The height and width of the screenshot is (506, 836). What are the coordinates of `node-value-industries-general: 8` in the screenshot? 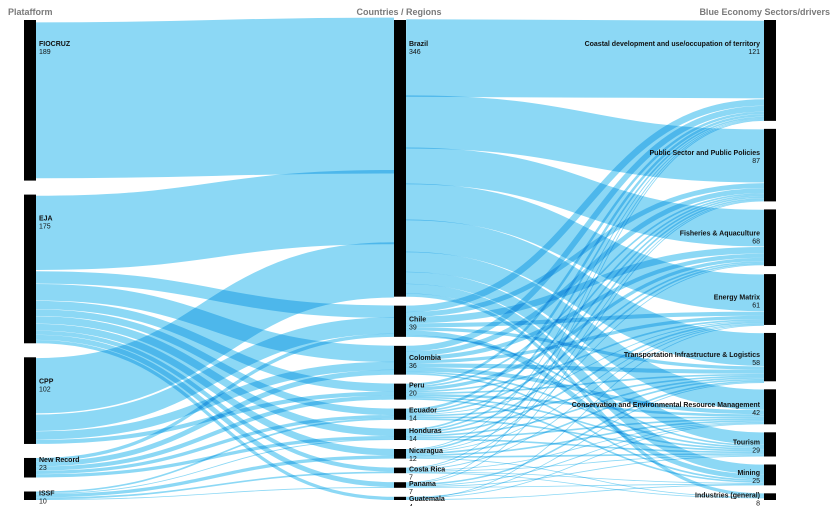 It's located at (758, 503).